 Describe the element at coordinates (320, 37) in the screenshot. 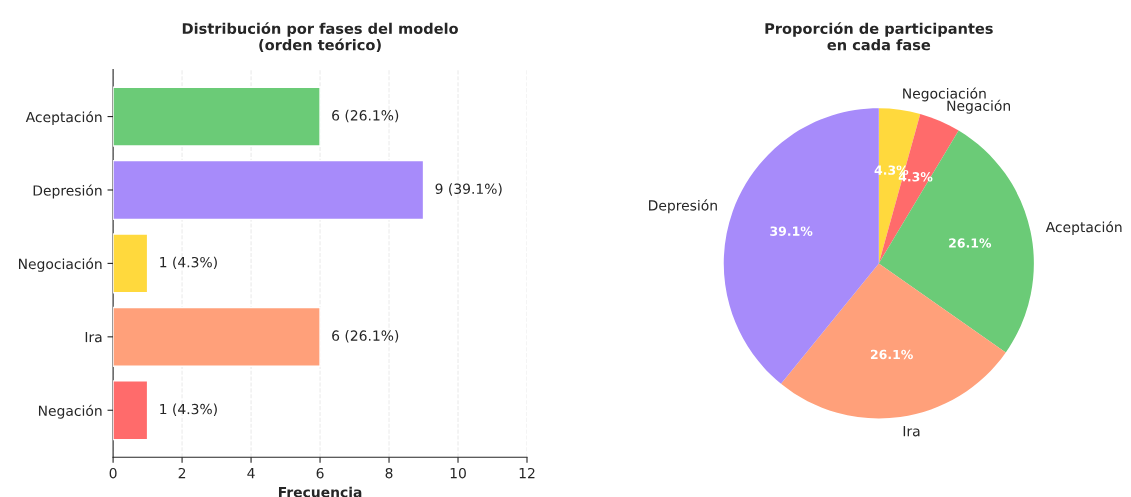

I see `chart-title: Distribución por fases del modelo (orden teórico)` at that location.